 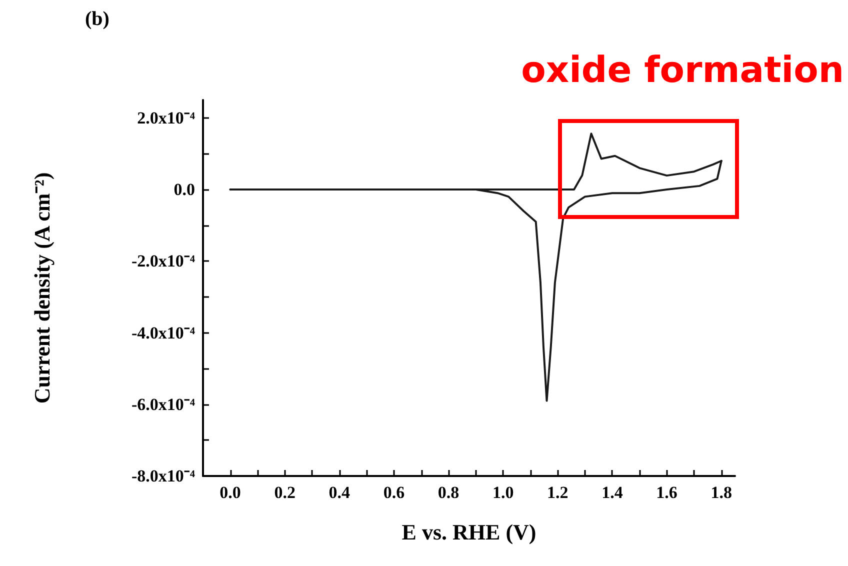 What do you see at coordinates (163, 476) in the screenshot?
I see `y-tick-label: -8.0x10⁻⁴` at bounding box center [163, 476].